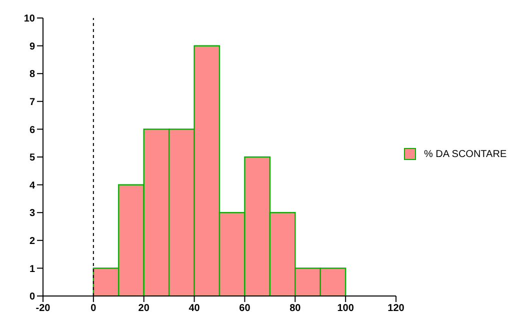 The width and height of the screenshot is (514, 330). I want to click on x-tick-label: 100, so click(345, 308).